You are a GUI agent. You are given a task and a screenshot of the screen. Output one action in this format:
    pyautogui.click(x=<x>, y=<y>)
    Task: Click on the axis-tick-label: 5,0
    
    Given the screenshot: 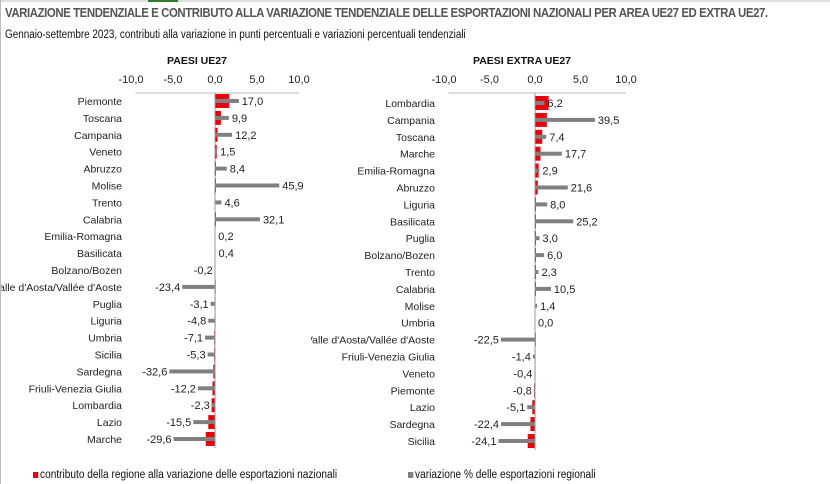 What is the action you would take?
    pyautogui.click(x=256, y=80)
    